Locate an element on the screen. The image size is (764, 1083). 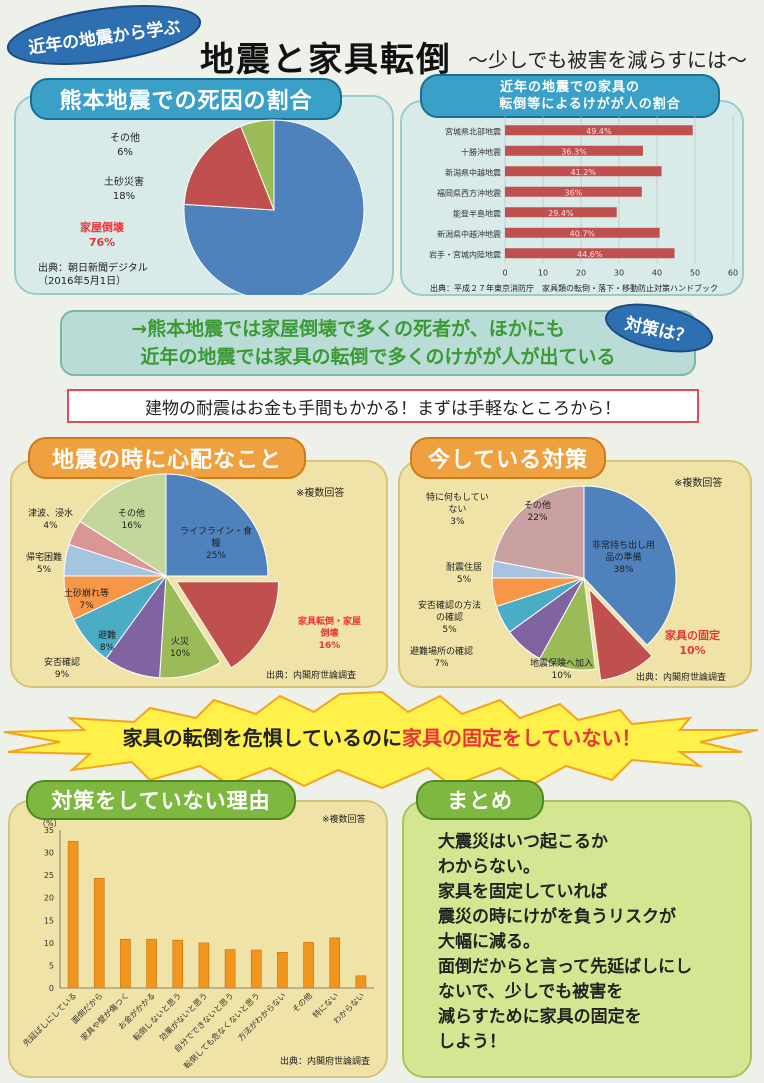
worry-label-lifeline: ライフライン・食 糧 25% is located at coordinates (216, 544).